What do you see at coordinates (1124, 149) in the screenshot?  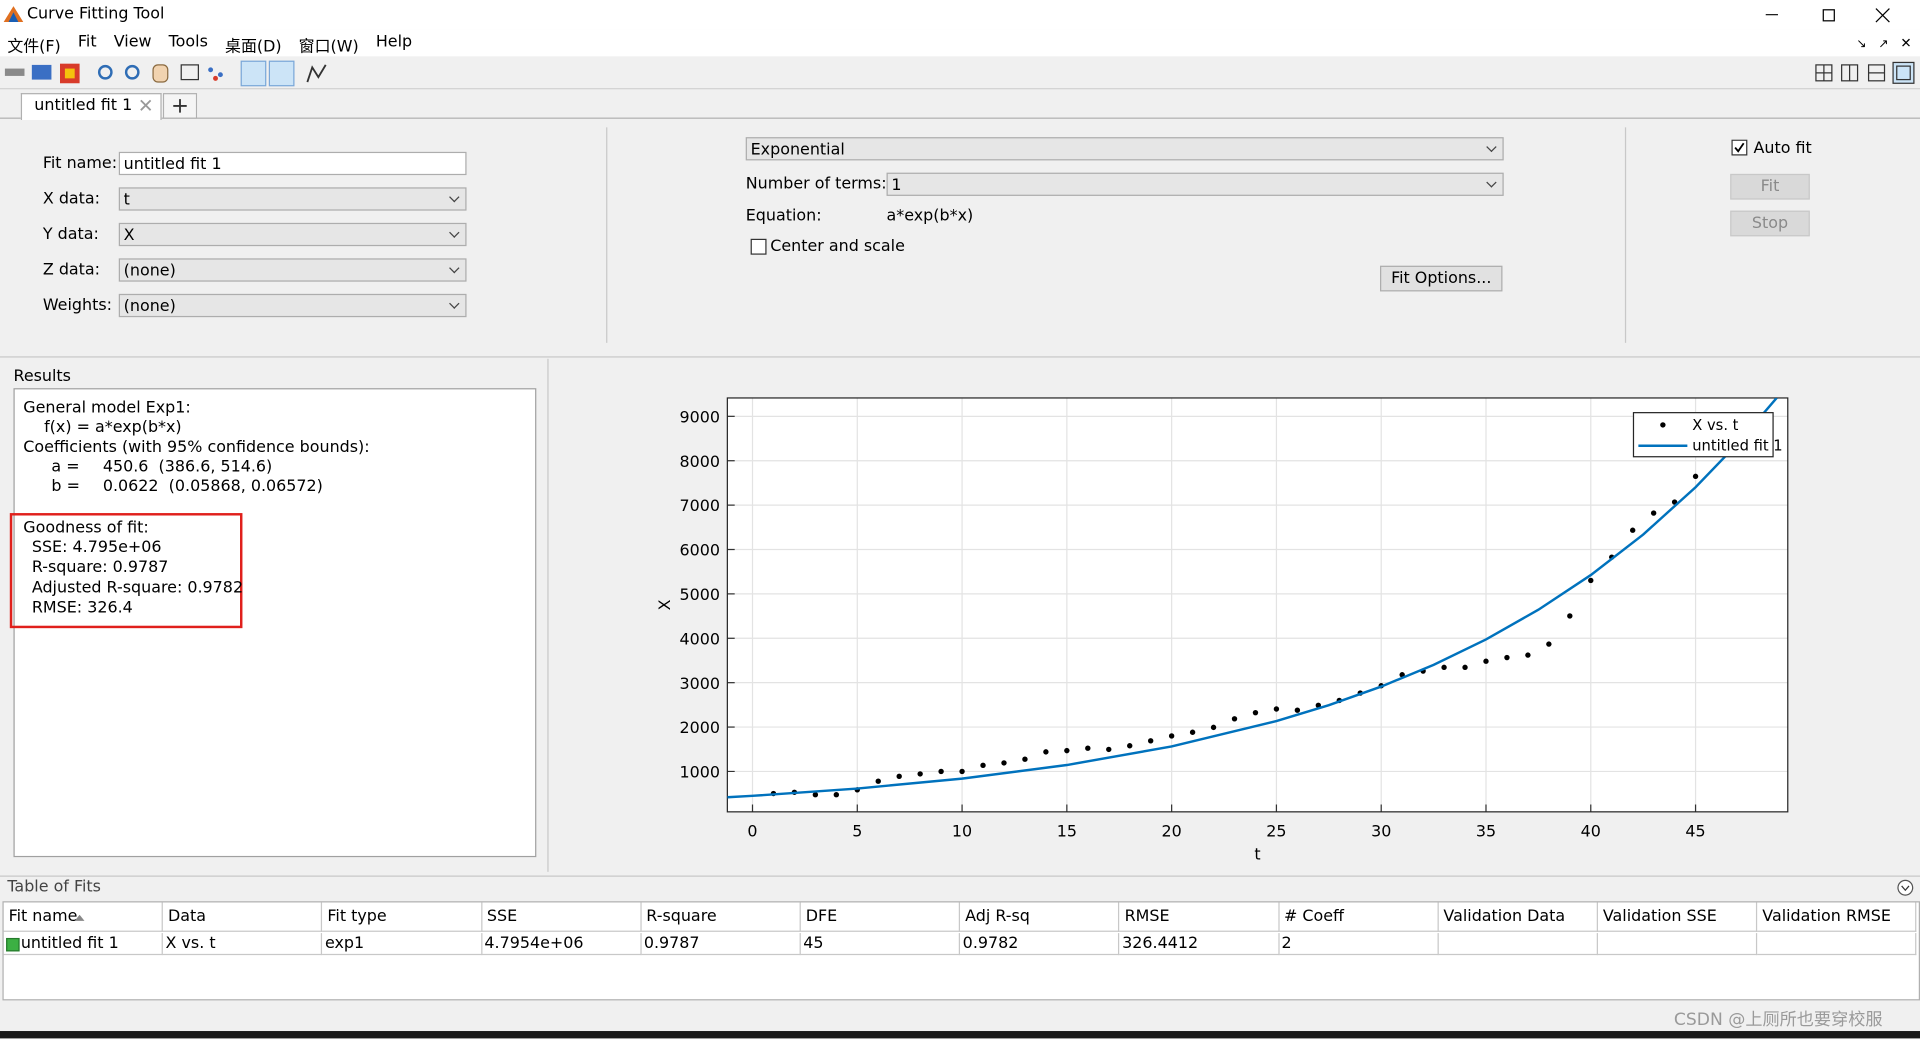 I see `fit-type-dropdown: Exponential` at bounding box center [1124, 149].